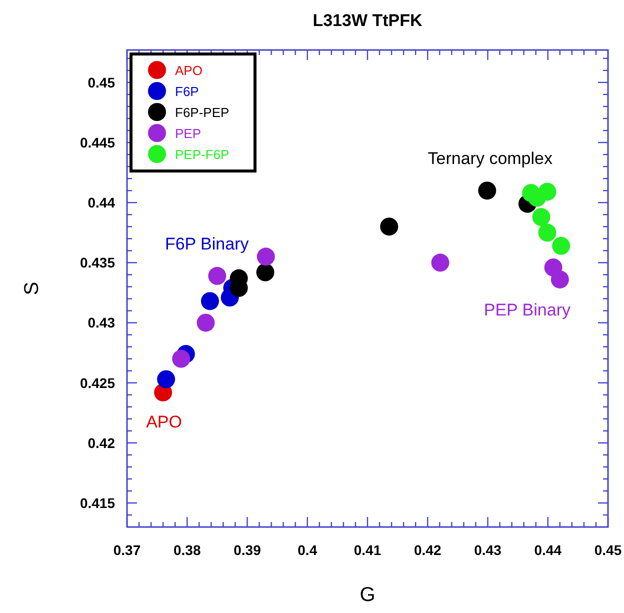  What do you see at coordinates (187, 550) in the screenshot?
I see `x-tick-label: 0.38` at bounding box center [187, 550].